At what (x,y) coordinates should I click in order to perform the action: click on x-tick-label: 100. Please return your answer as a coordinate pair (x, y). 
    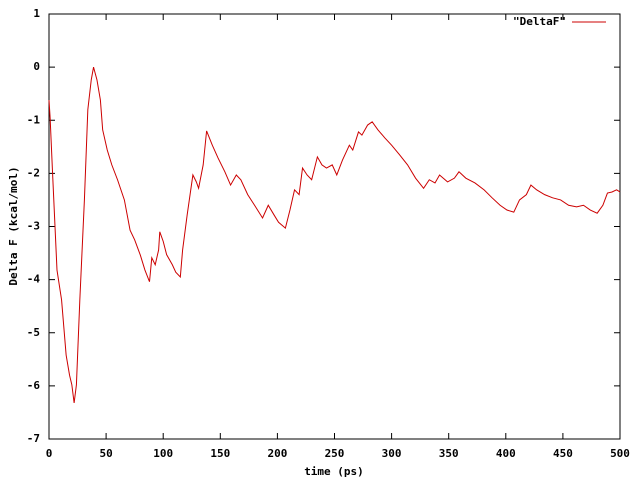
    Looking at the image, I should click on (163, 453).